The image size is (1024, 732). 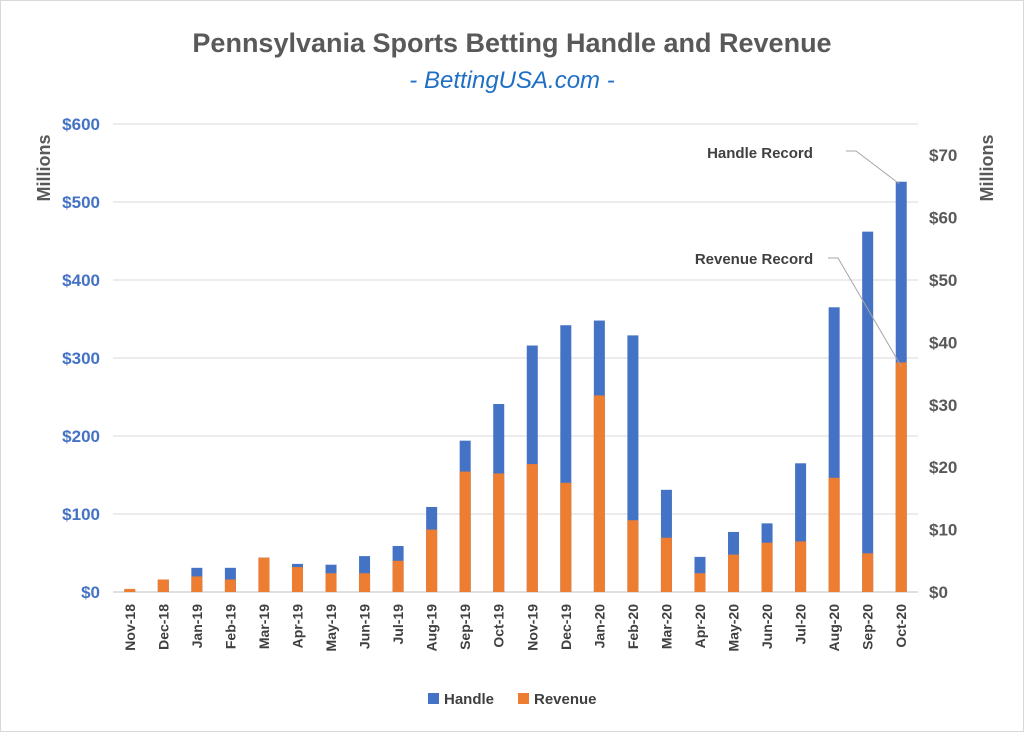 I want to click on x-tick-label: Jan-19, so click(x=197, y=626).